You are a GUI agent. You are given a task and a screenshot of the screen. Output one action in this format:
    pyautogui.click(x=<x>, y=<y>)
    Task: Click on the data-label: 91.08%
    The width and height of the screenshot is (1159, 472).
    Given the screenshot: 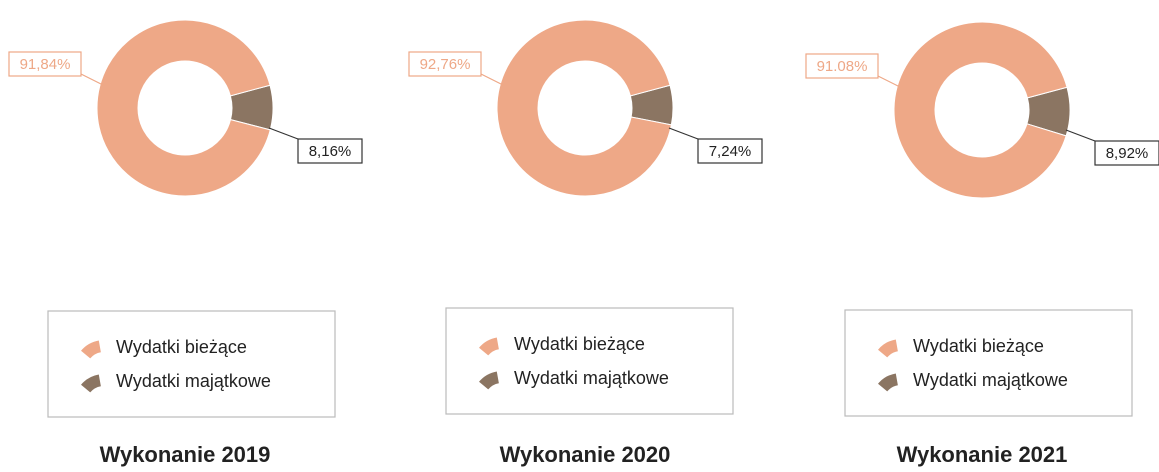 What is the action you would take?
    pyautogui.click(x=842, y=66)
    